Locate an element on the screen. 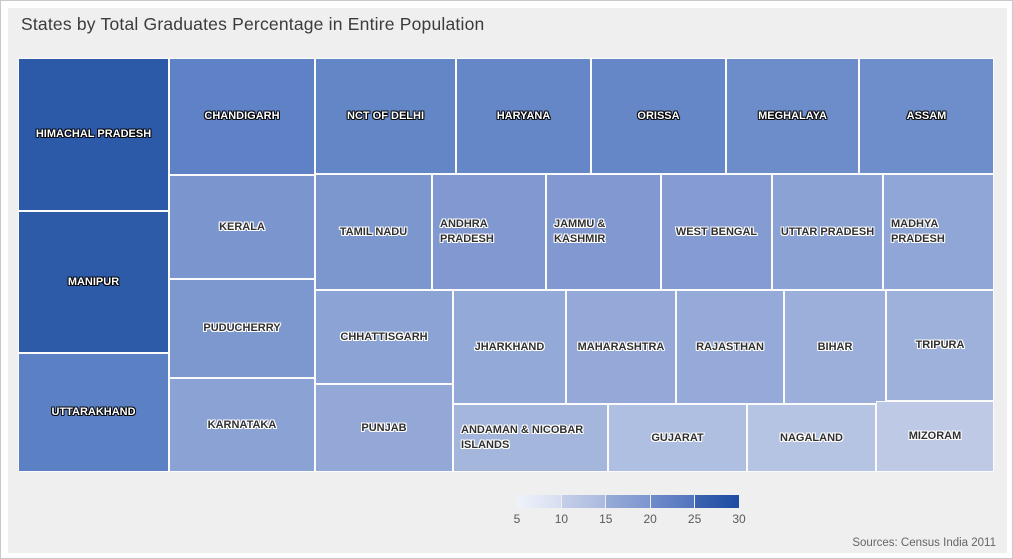  tile-label: MADHYA PRADESH is located at coordinates (918, 231).